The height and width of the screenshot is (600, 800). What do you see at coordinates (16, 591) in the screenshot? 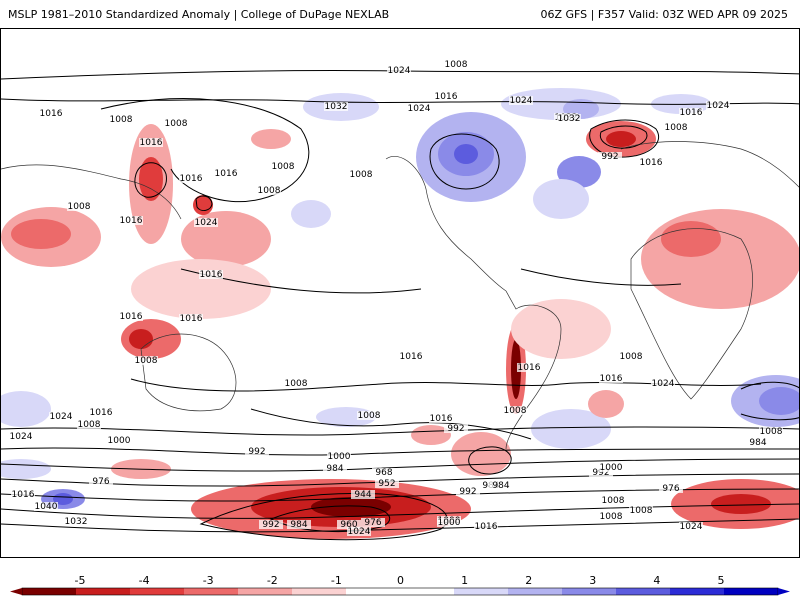
I see `colorbar-left-arrow` at bounding box center [16, 591].